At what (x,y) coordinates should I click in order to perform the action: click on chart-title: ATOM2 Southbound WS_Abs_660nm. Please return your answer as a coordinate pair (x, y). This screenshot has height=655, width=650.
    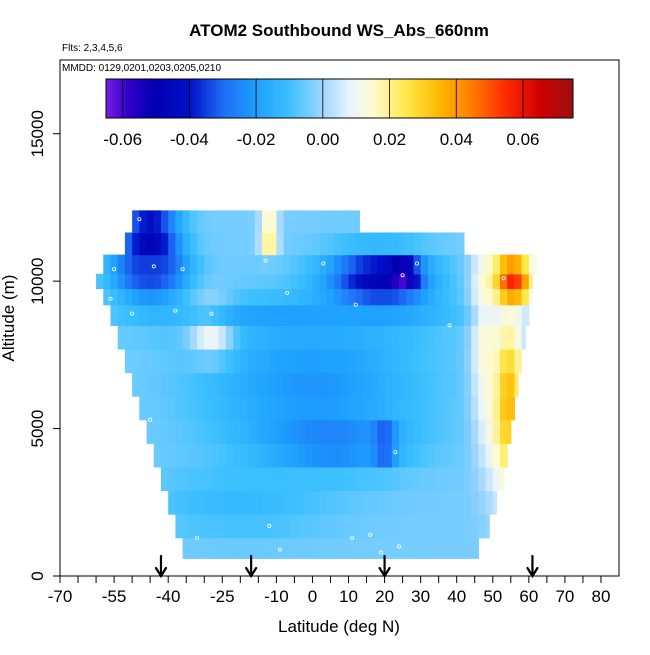
    Looking at the image, I should click on (339, 30).